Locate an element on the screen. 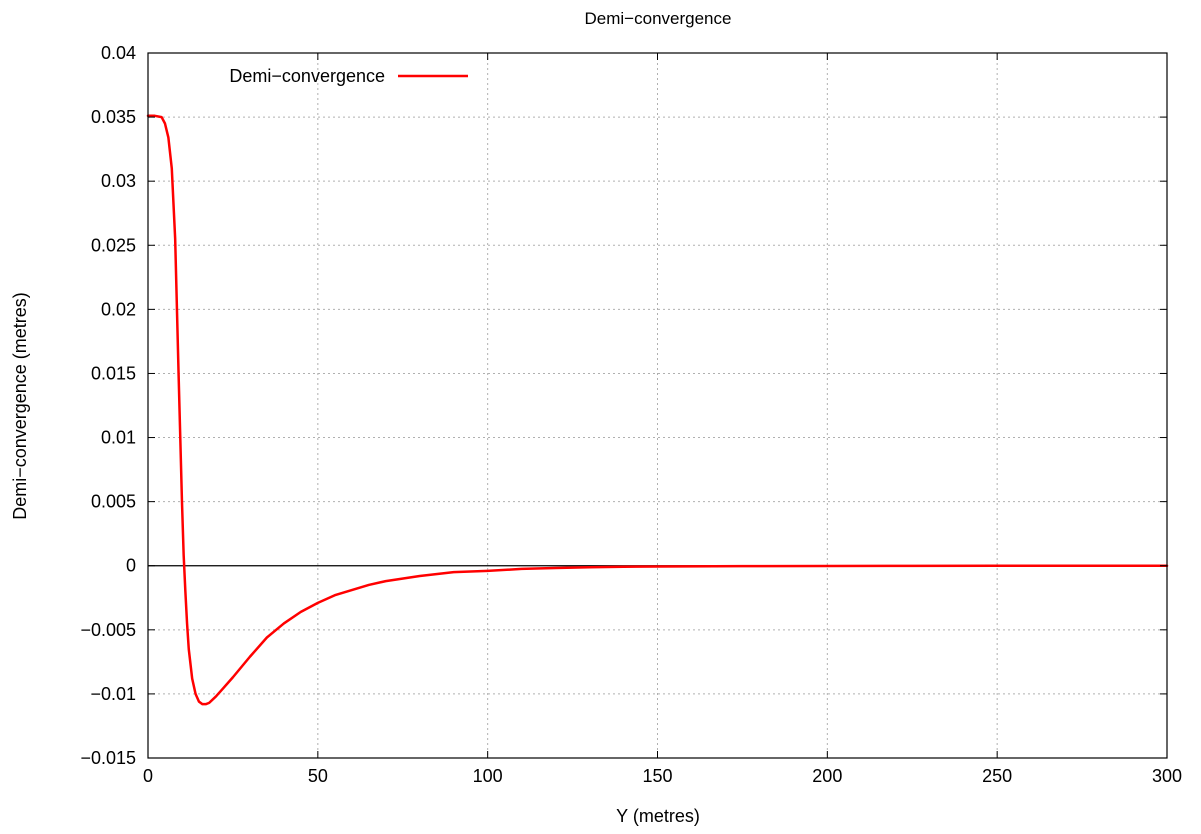  y-tick-label: −0.01 is located at coordinates (113, 694).